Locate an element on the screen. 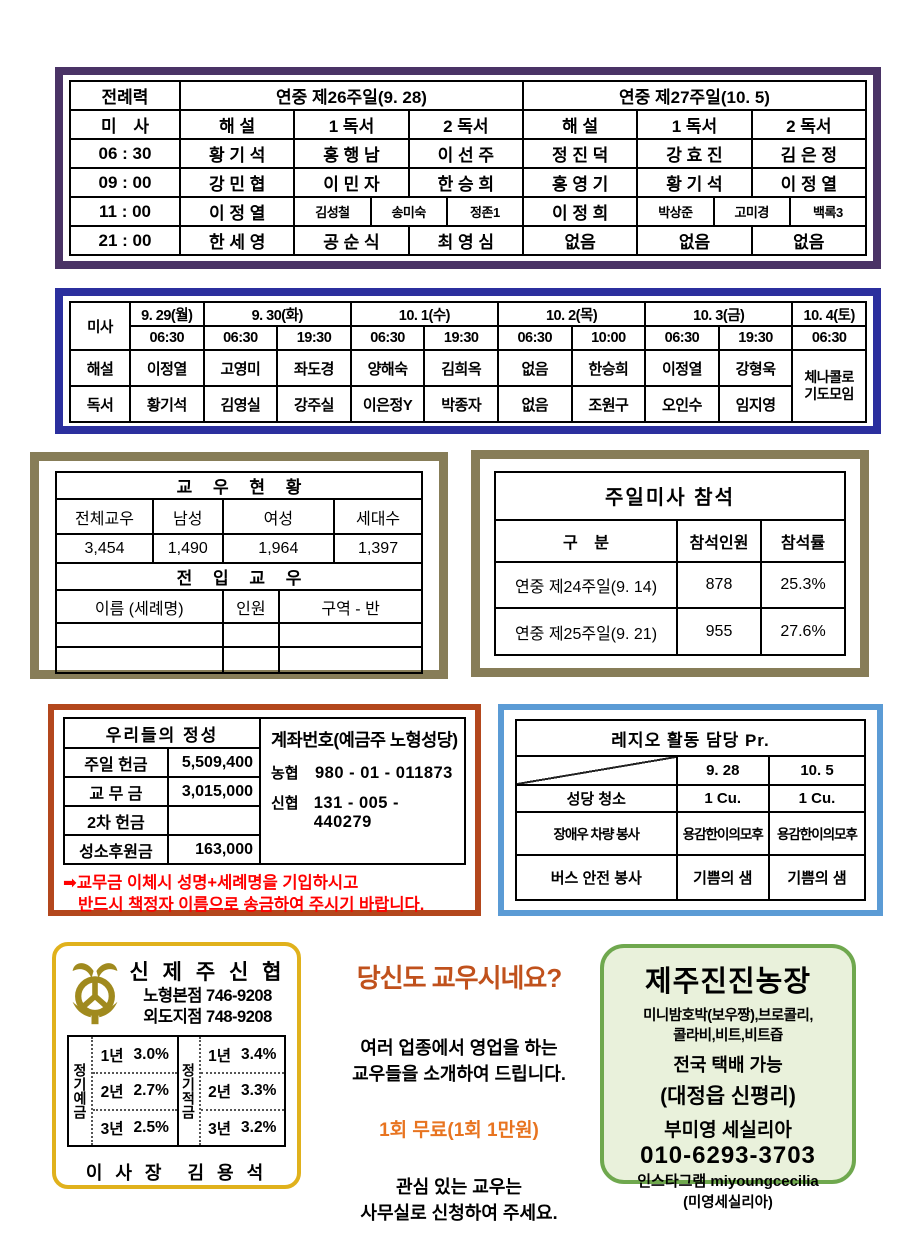 The height and width of the screenshot is (1252, 898). rate-row: 3년 2.5% is located at coordinates (135, 1128).